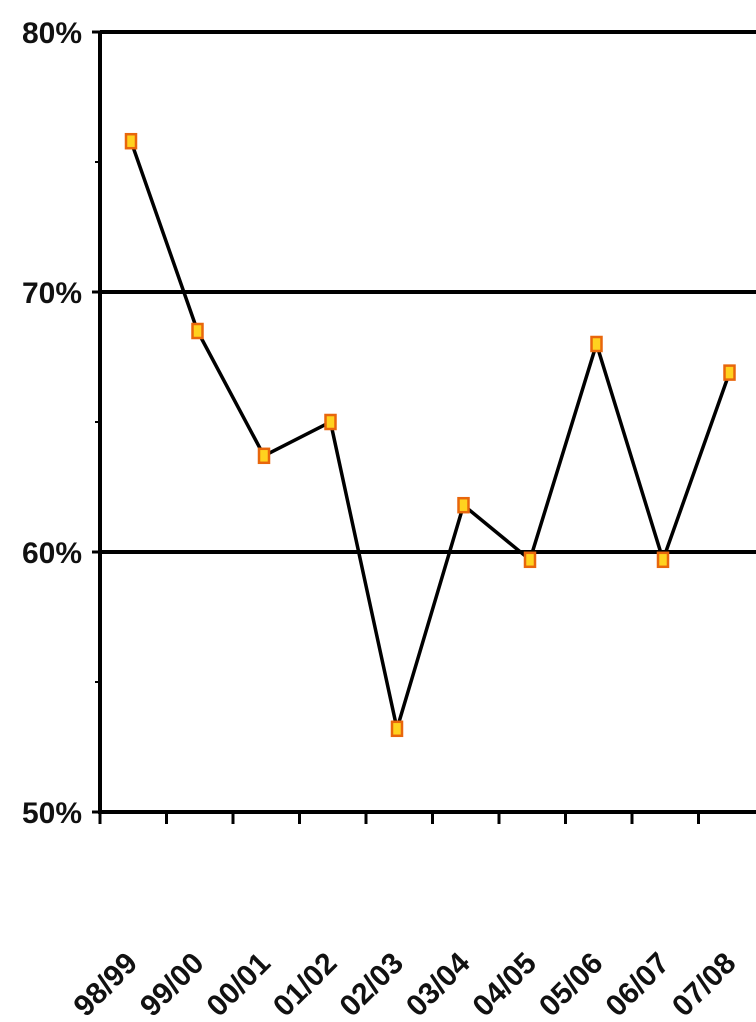 The image size is (756, 1022). Describe the element at coordinates (638, 984) in the screenshot. I see `x-tick-label: 06/07` at that location.